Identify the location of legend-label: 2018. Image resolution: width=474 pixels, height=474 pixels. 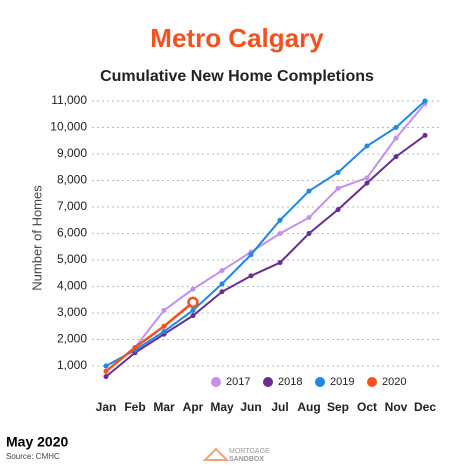
(290, 382).